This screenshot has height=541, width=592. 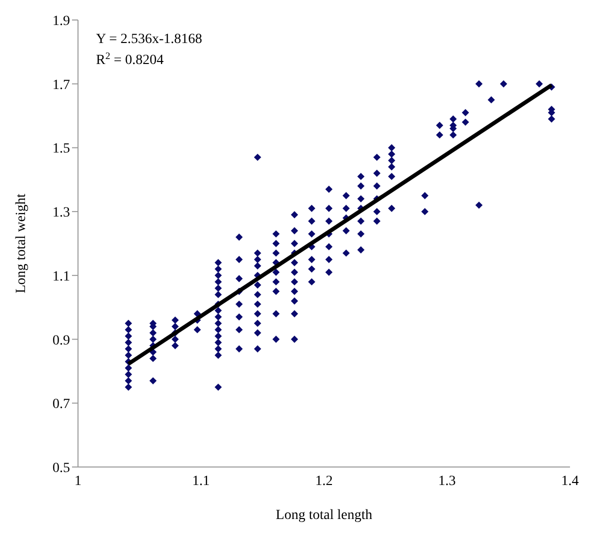 I want to click on y-axis-title: Long total weight, so click(x=21, y=244).